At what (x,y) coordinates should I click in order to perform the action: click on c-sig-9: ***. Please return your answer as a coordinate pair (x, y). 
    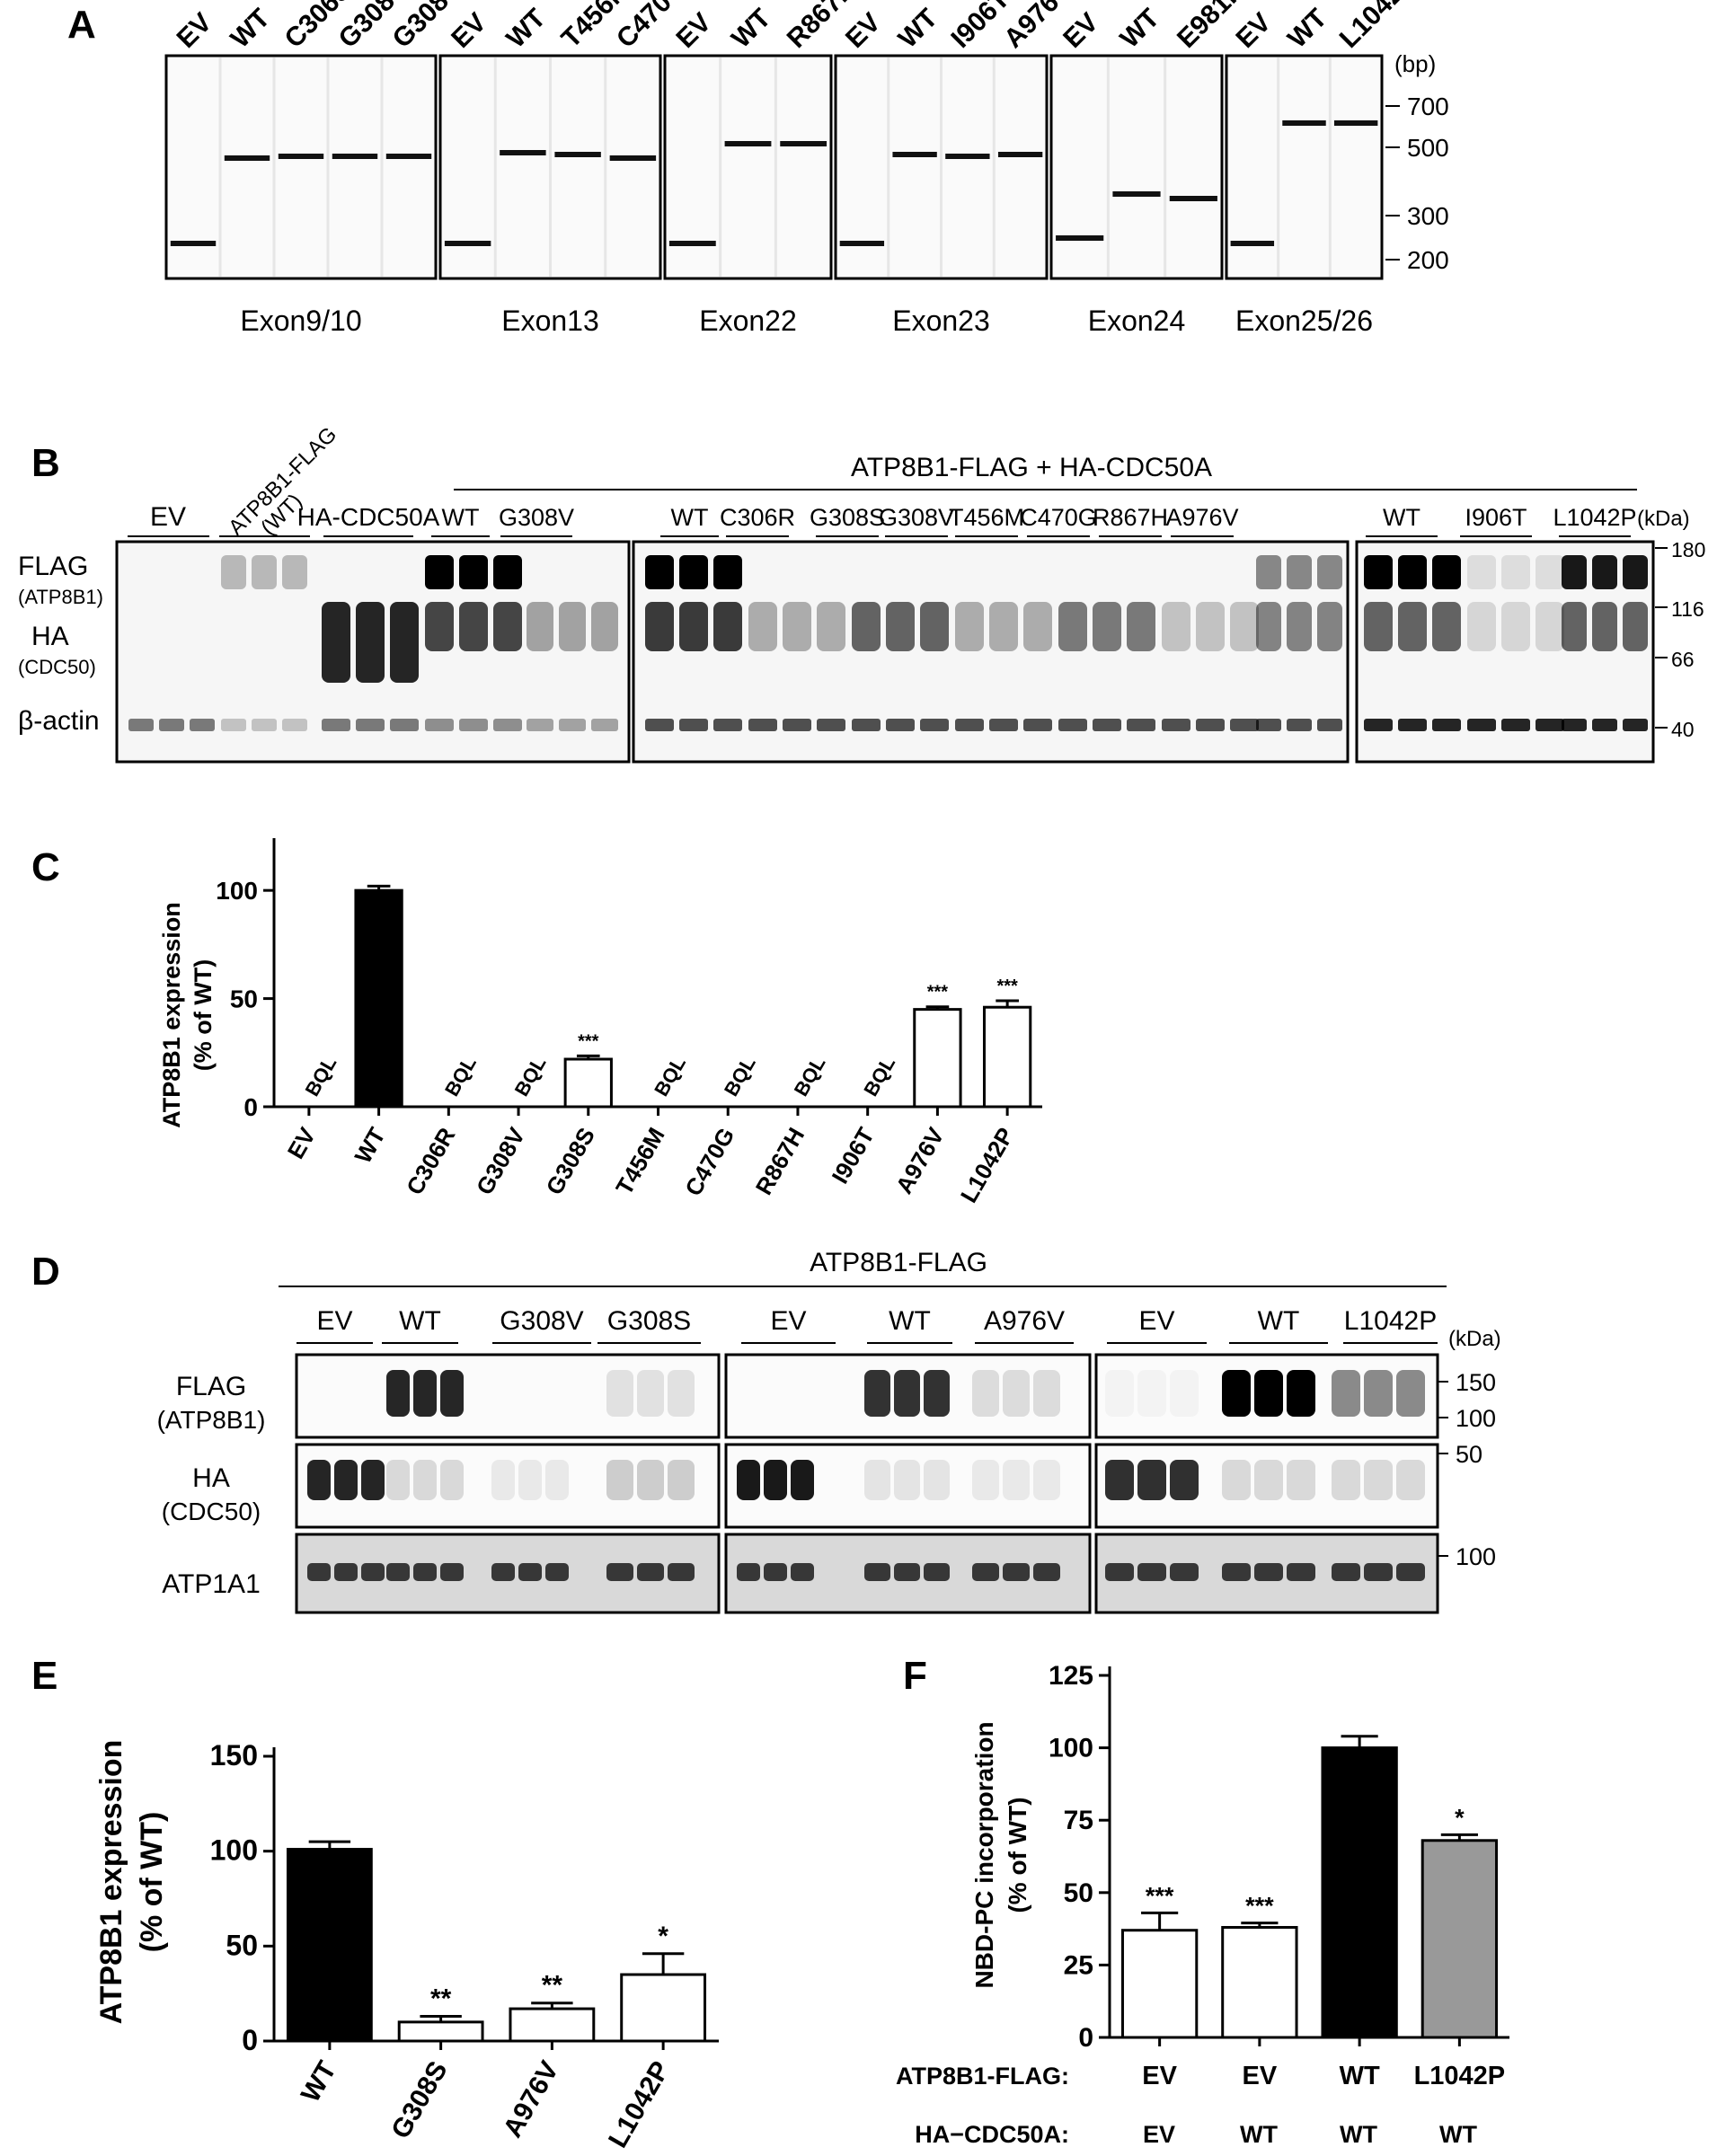
    Looking at the image, I should click on (938, 993).